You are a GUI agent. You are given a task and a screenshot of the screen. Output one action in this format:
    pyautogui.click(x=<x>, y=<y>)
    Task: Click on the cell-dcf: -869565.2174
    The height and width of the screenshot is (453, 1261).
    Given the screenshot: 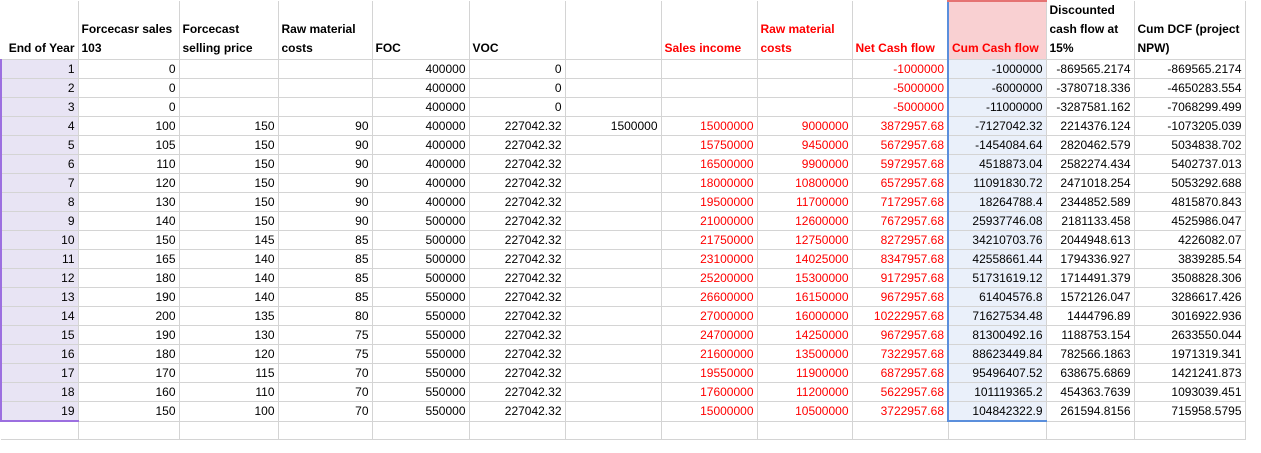 What is the action you would take?
    pyautogui.click(x=1090, y=69)
    